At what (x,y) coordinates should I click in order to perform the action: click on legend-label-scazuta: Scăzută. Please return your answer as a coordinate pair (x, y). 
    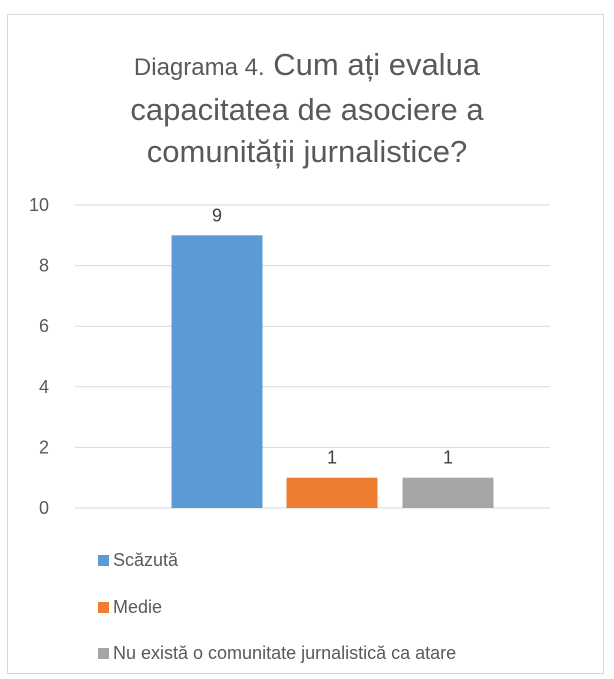
    Looking at the image, I should click on (146, 560).